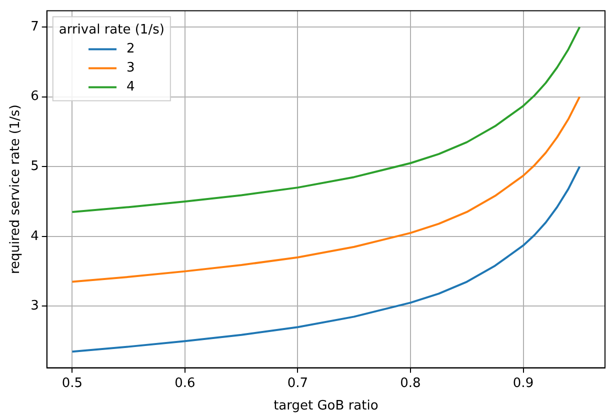  I want to click on x-tick-label: 0.5, so click(72, 383).